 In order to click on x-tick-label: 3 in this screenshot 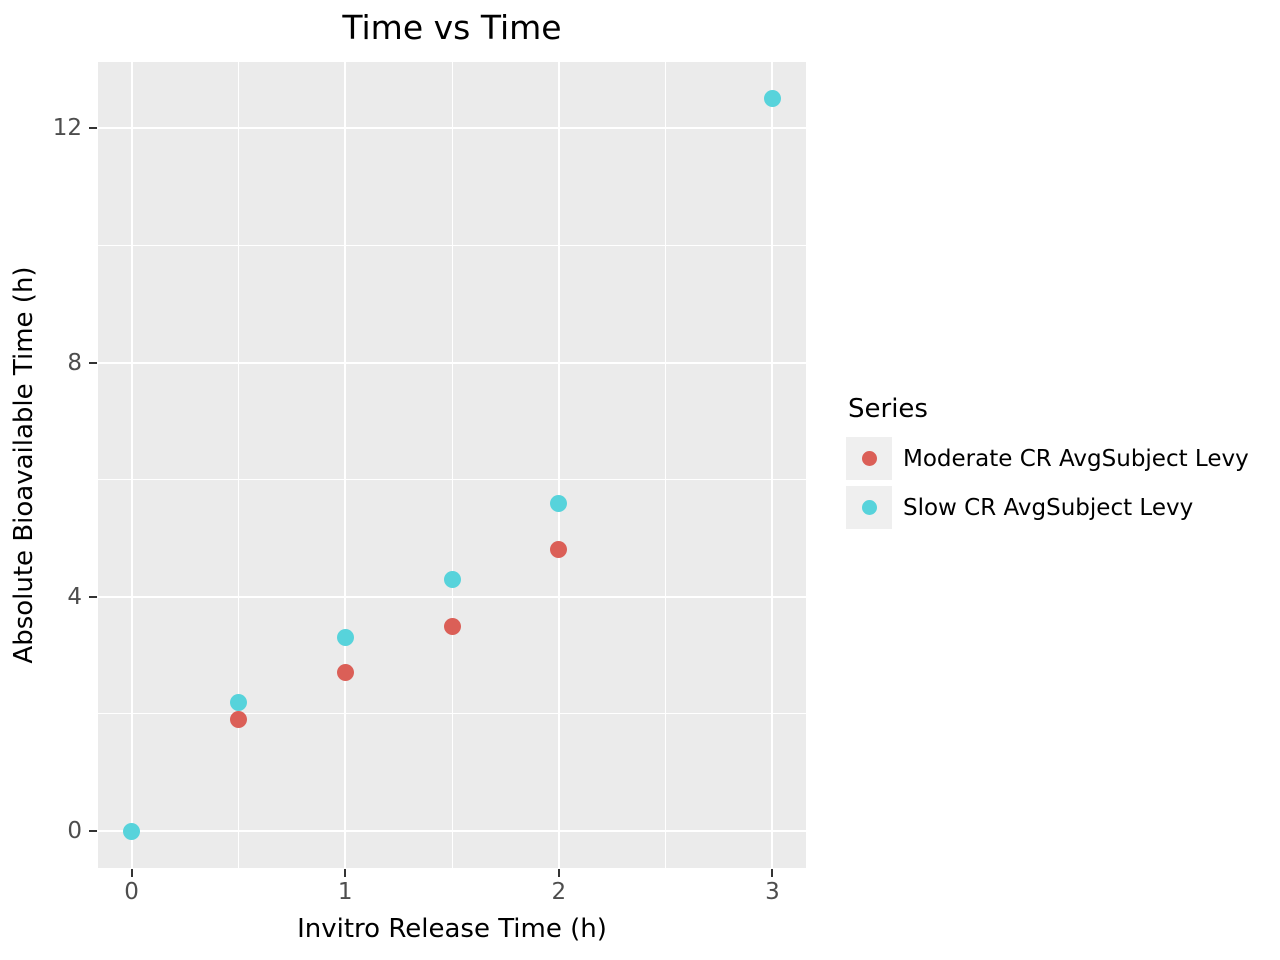, I will do `click(772, 892)`.